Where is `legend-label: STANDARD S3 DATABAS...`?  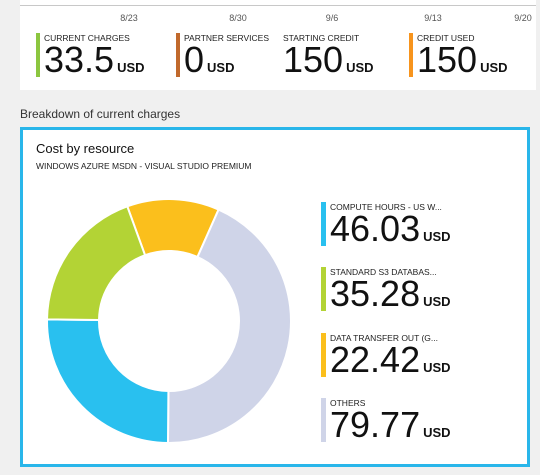
legend-label: STANDARD S3 DATABAS... is located at coordinates (383, 272).